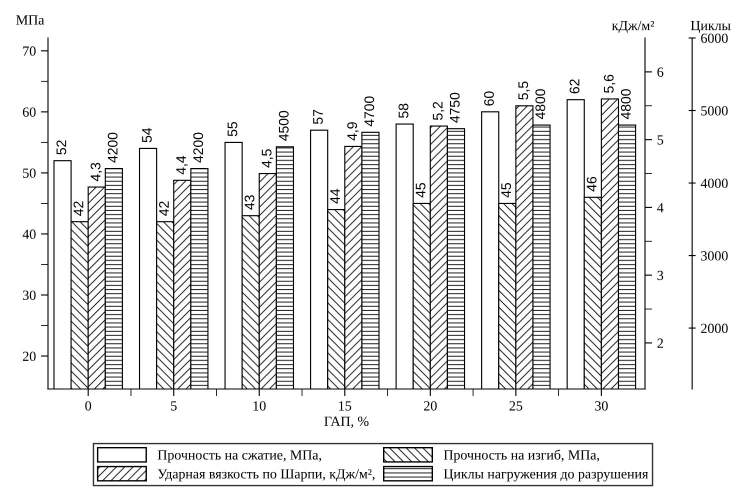 The width and height of the screenshot is (746, 495). I want to click on data-label: 43, so click(249, 202).